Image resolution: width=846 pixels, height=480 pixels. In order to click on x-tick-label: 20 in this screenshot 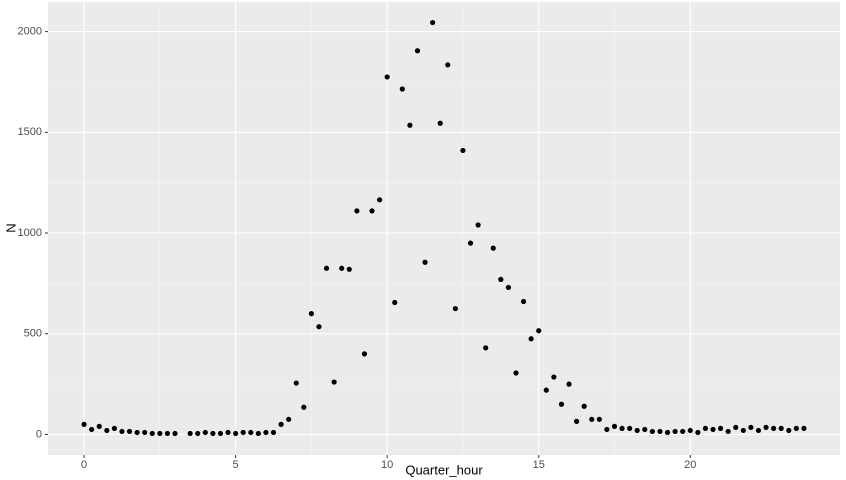, I will do `click(690, 465)`.